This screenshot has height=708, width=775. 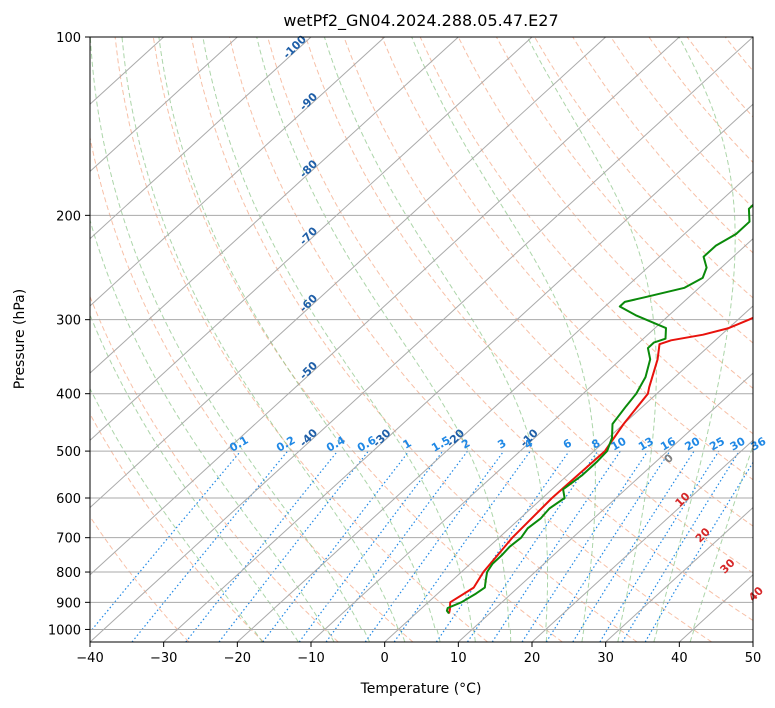 I want to click on y-tick-label: 700, so click(x=68, y=539).